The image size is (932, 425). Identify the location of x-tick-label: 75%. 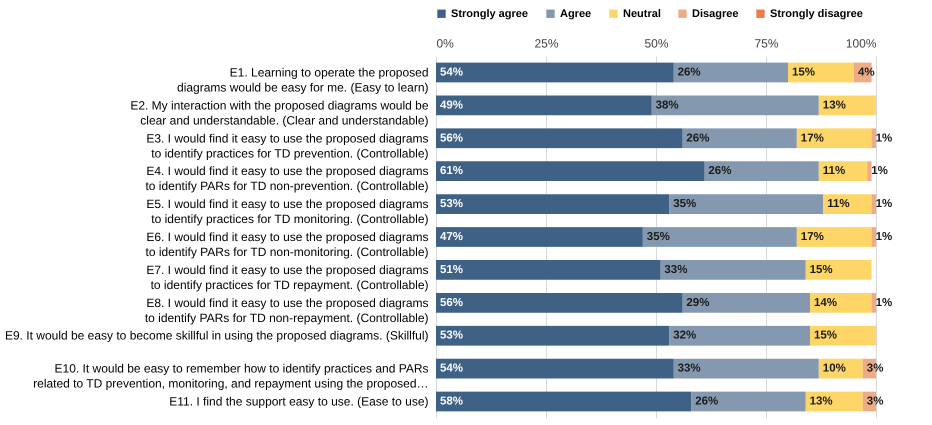
(766, 43).